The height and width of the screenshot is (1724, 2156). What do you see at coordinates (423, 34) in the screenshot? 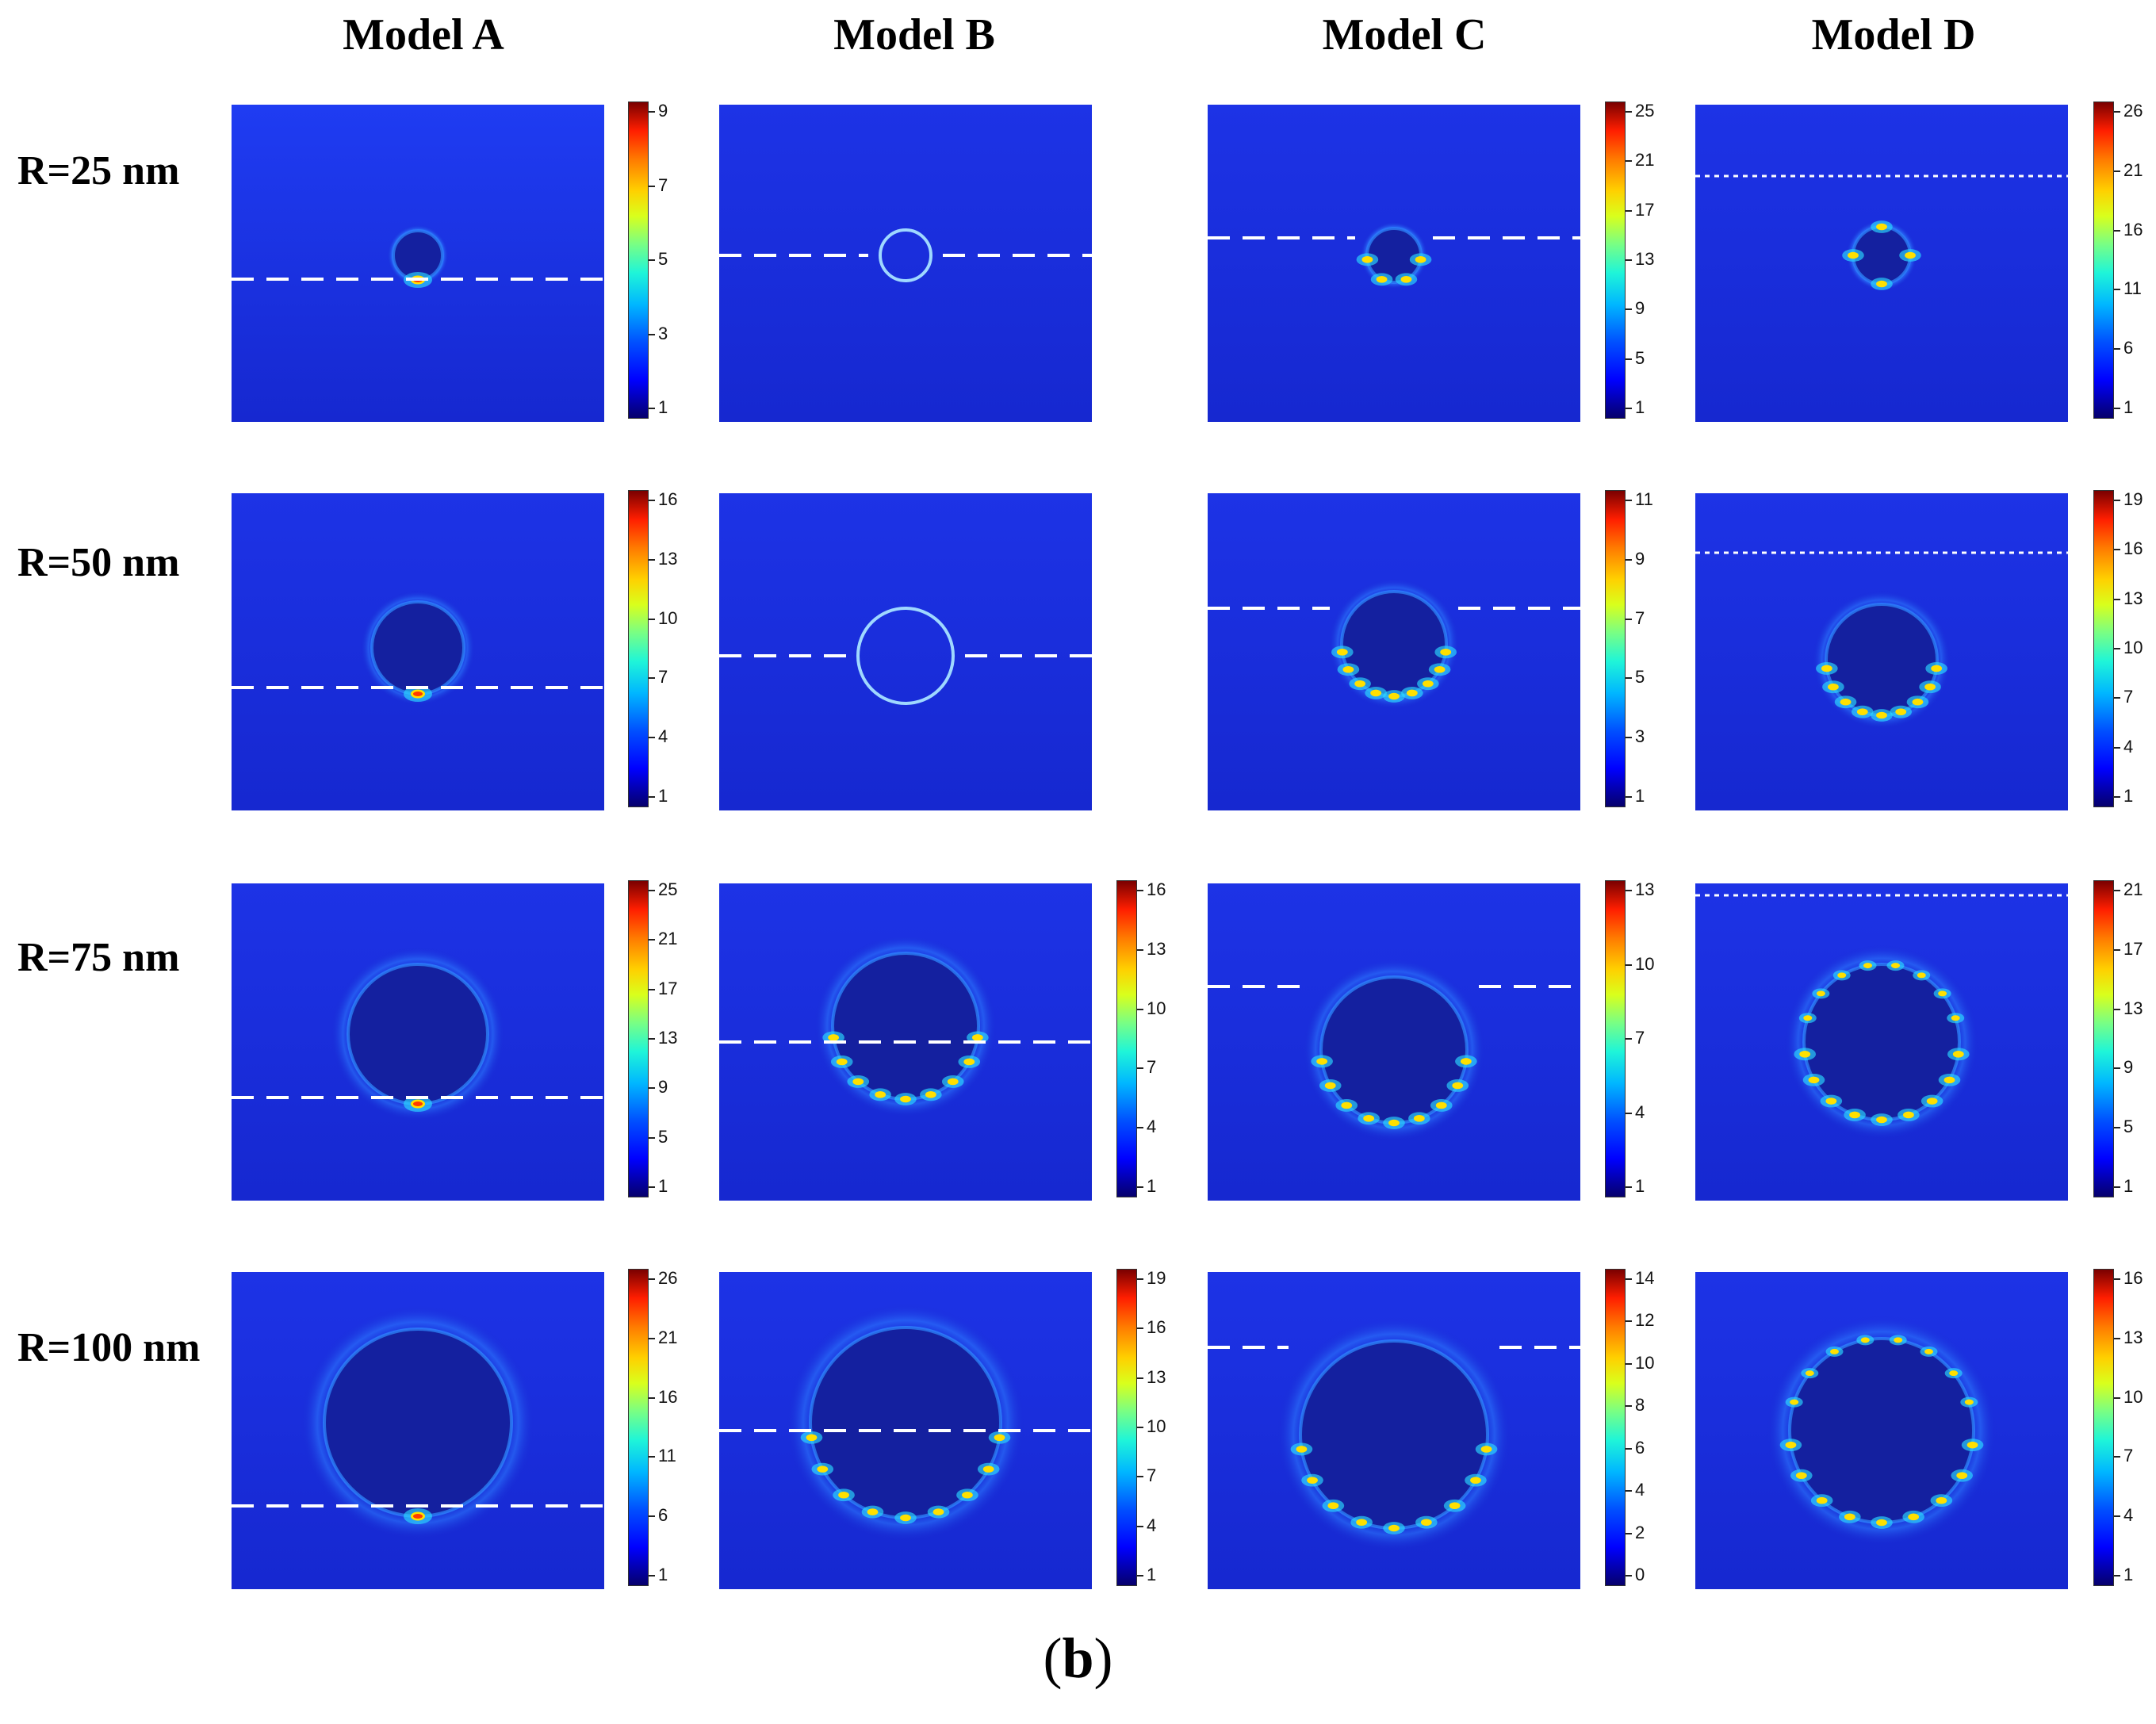
I see `column-title-model-a: Model A` at bounding box center [423, 34].